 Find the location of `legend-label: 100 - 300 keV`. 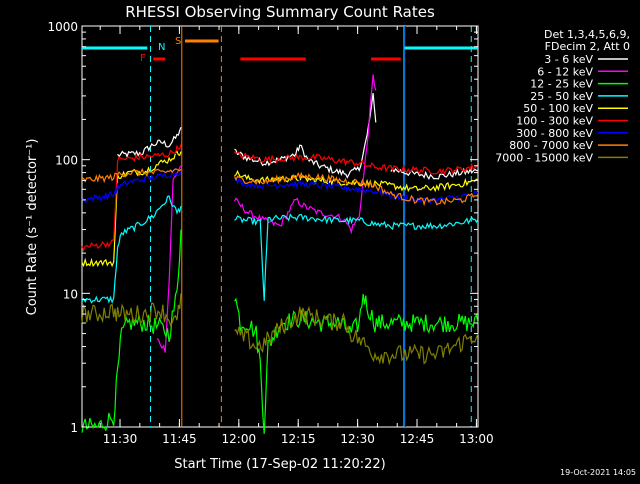

legend-label: 100 - 300 keV is located at coordinates (554, 121).